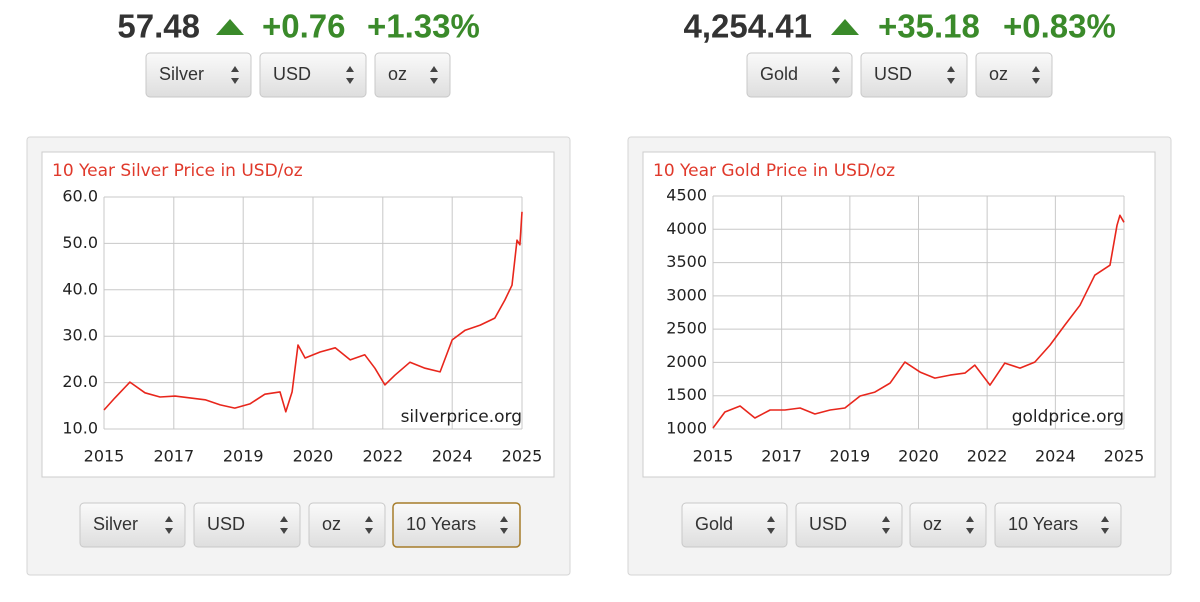 This screenshot has width=1200, height=602. Describe the element at coordinates (80, 196) in the screenshot. I see `y-tick-label: 60.0` at that location.